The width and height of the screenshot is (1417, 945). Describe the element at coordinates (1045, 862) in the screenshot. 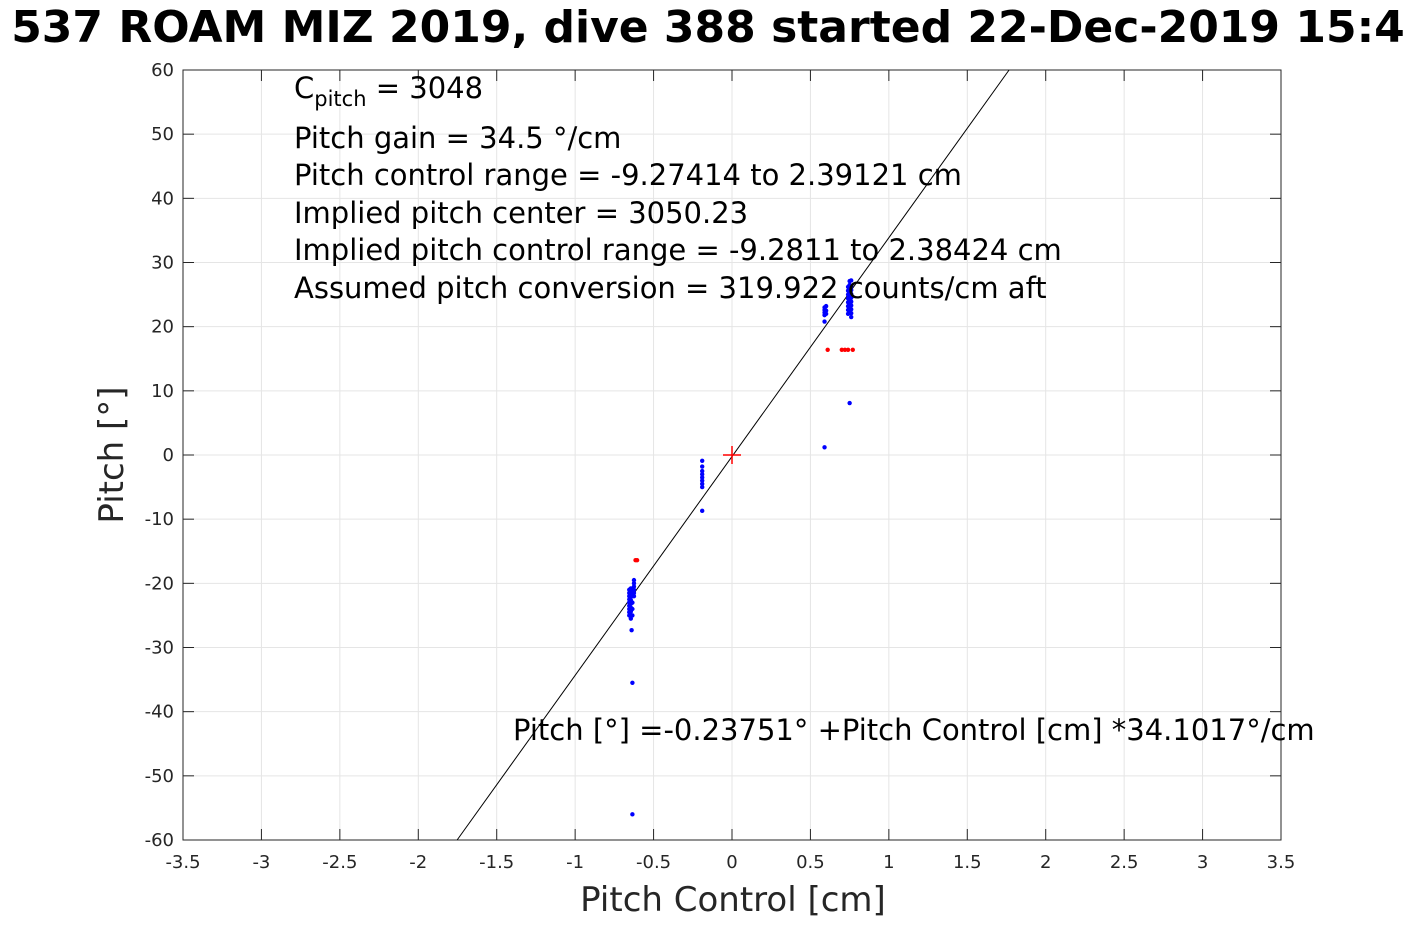

I see `x-tick-label: 2` at that location.